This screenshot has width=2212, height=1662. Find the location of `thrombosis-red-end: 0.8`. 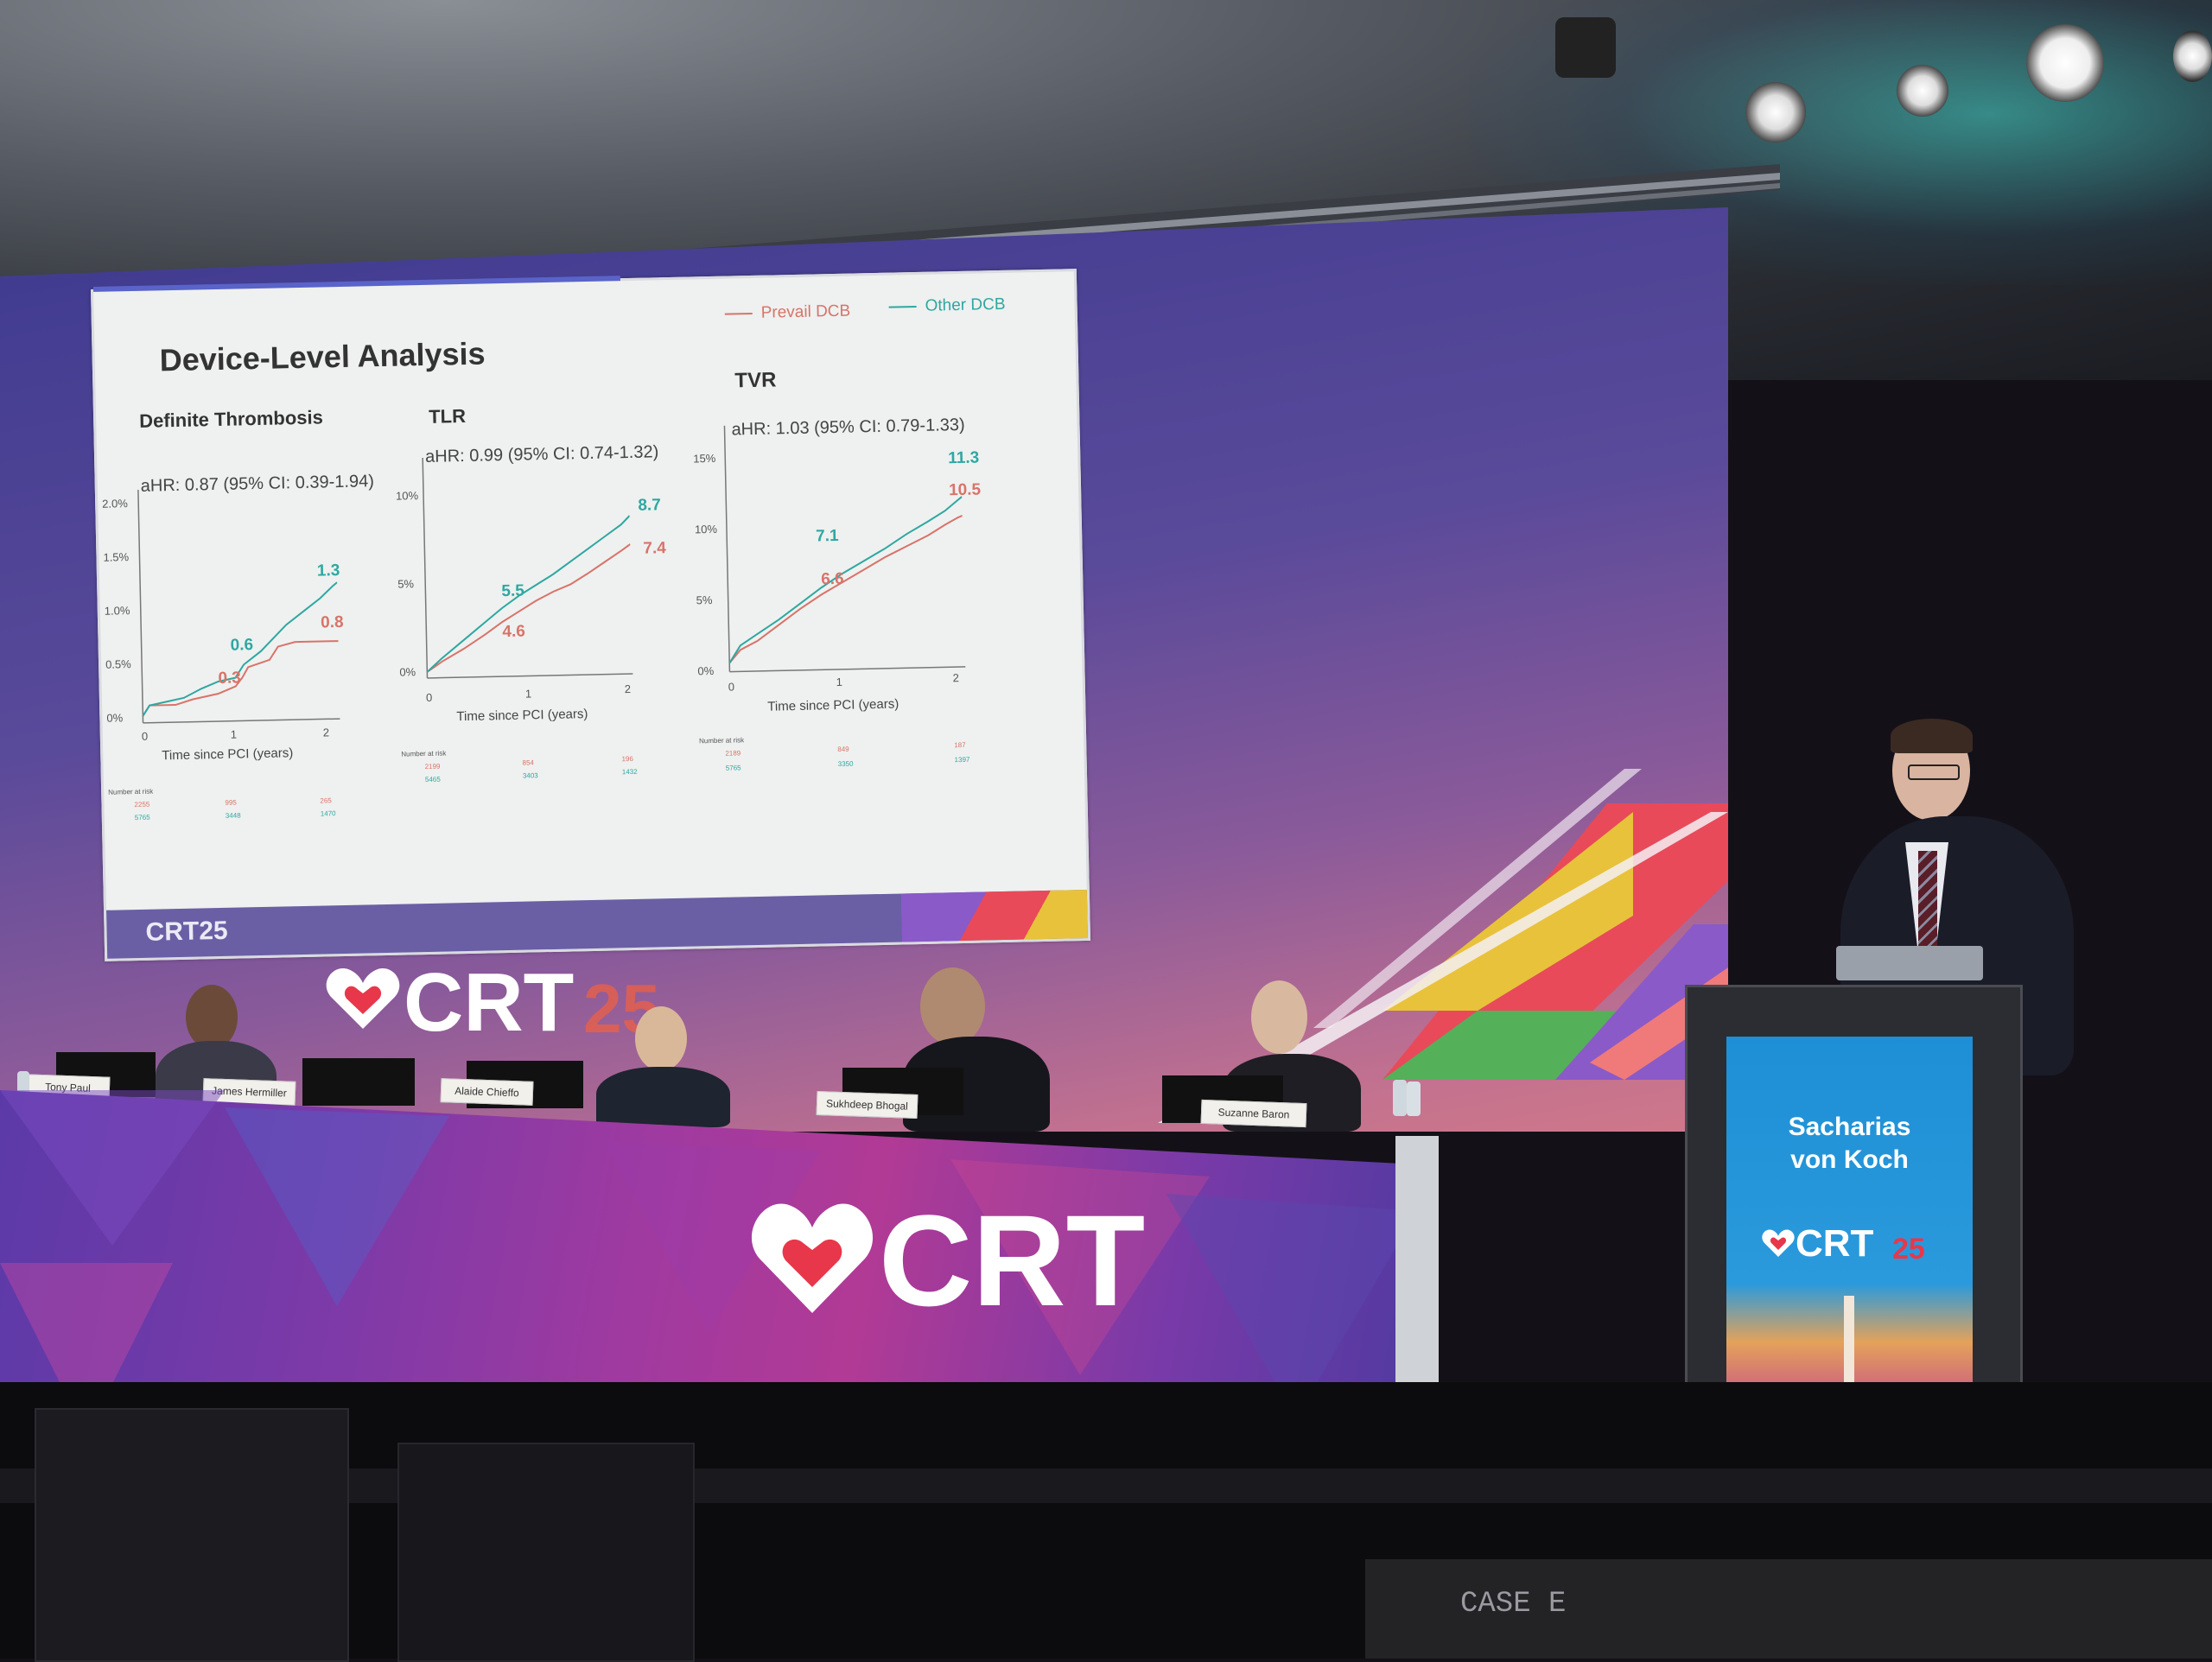

thrombosis-red-end: 0.8 is located at coordinates (332, 622).